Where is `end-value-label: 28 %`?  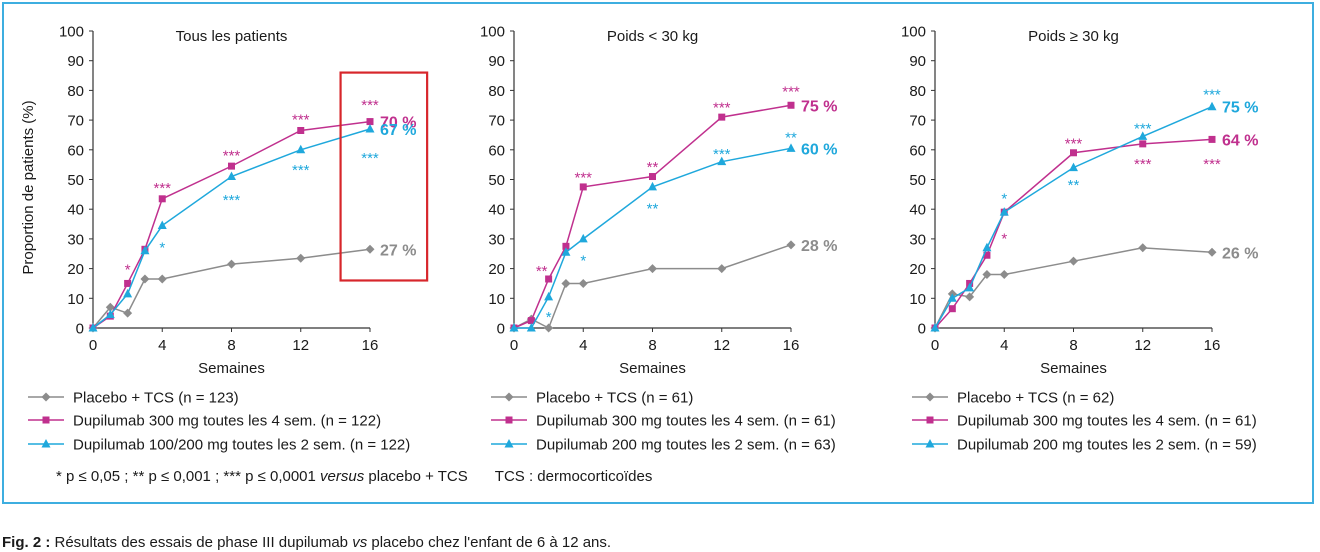 end-value-label: 28 % is located at coordinates (819, 246).